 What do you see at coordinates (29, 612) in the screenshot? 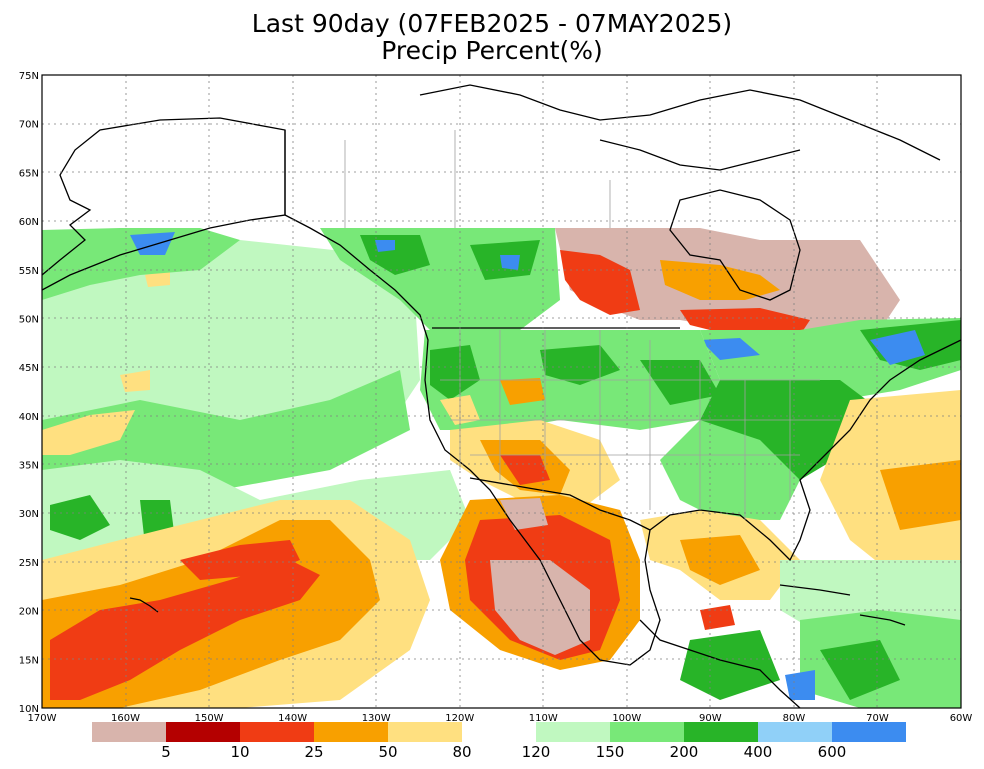
I see `latitude-label: 20N` at bounding box center [29, 612].